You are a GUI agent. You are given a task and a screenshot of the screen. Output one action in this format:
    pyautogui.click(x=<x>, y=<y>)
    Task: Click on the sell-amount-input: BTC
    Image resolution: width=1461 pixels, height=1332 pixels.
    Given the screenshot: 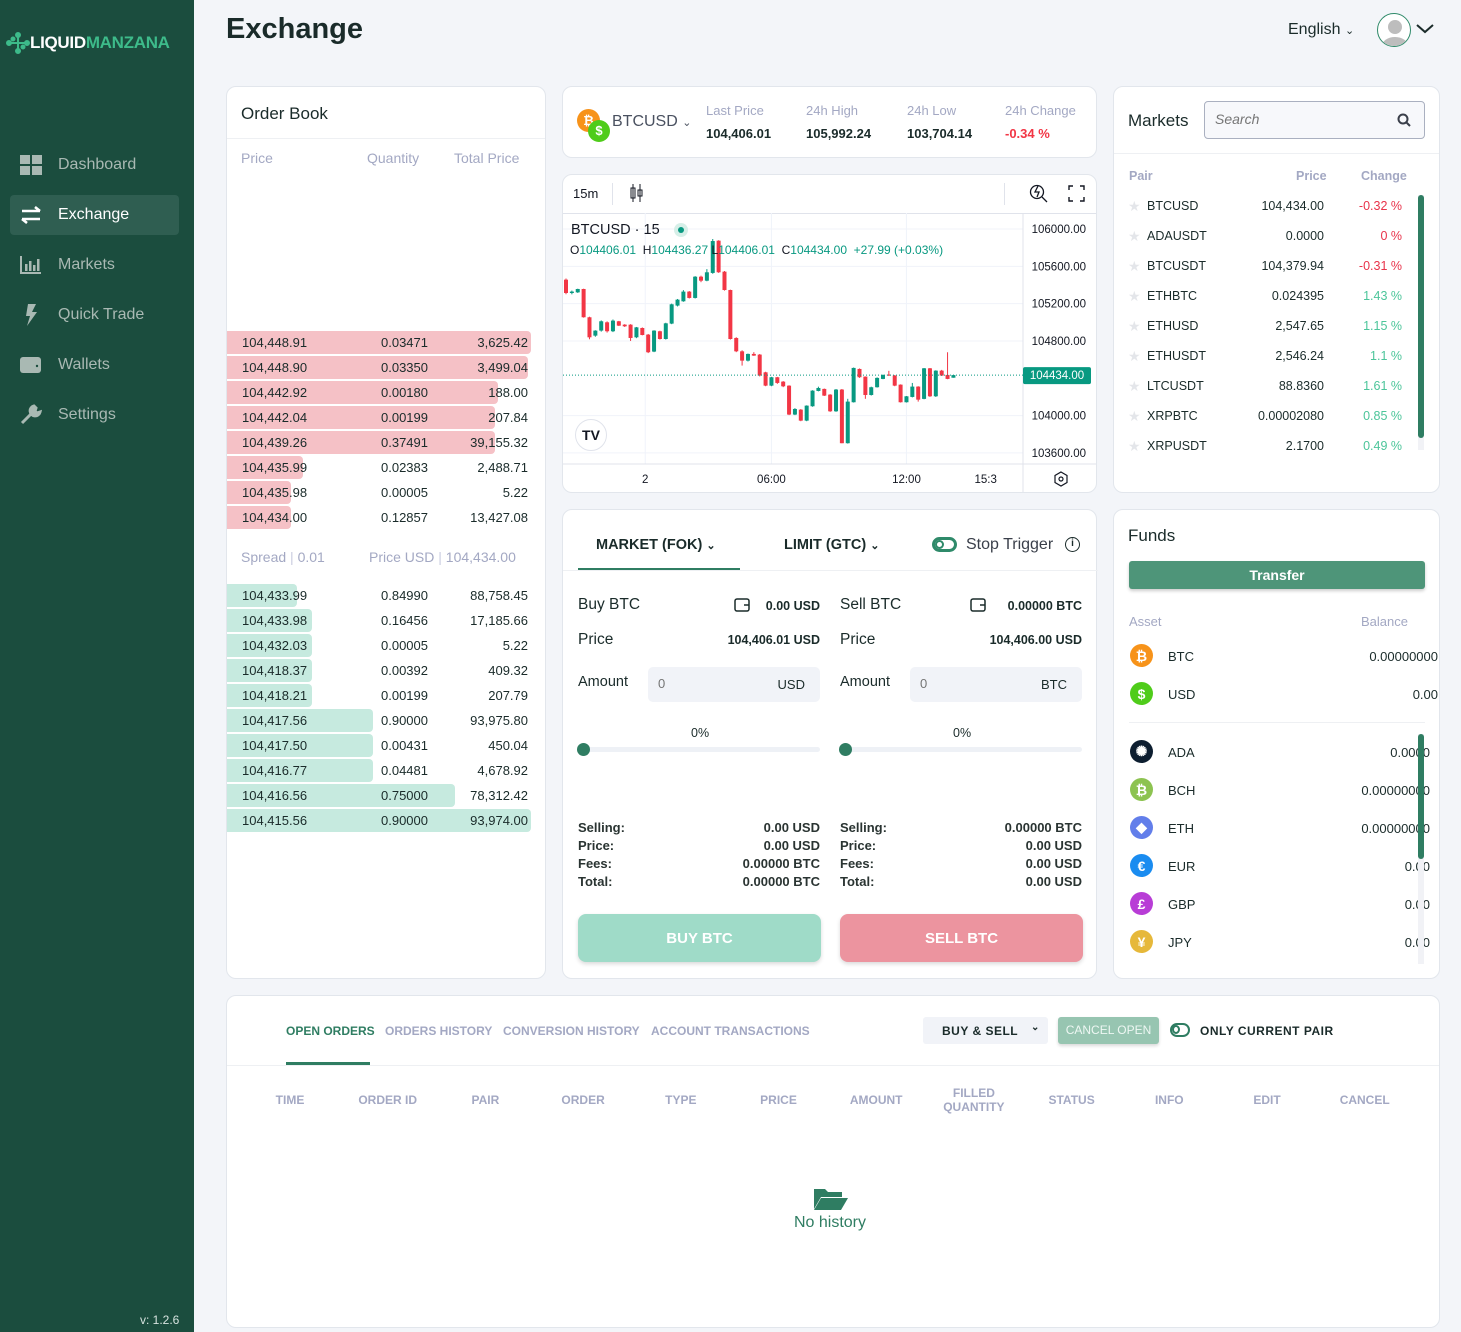 What is the action you would take?
    pyautogui.click(x=996, y=684)
    